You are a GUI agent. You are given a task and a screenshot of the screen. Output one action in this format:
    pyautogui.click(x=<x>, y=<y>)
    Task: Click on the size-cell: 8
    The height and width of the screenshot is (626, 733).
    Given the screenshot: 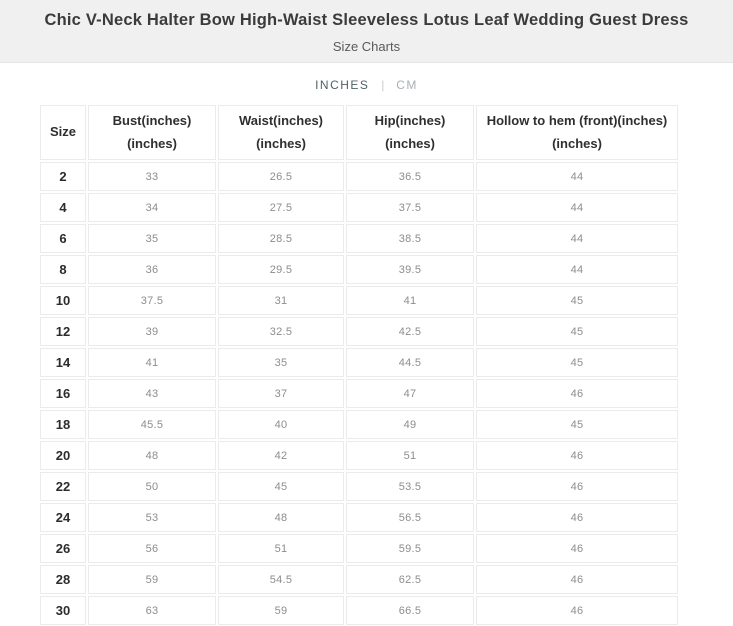 What is the action you would take?
    pyautogui.click(x=63, y=269)
    